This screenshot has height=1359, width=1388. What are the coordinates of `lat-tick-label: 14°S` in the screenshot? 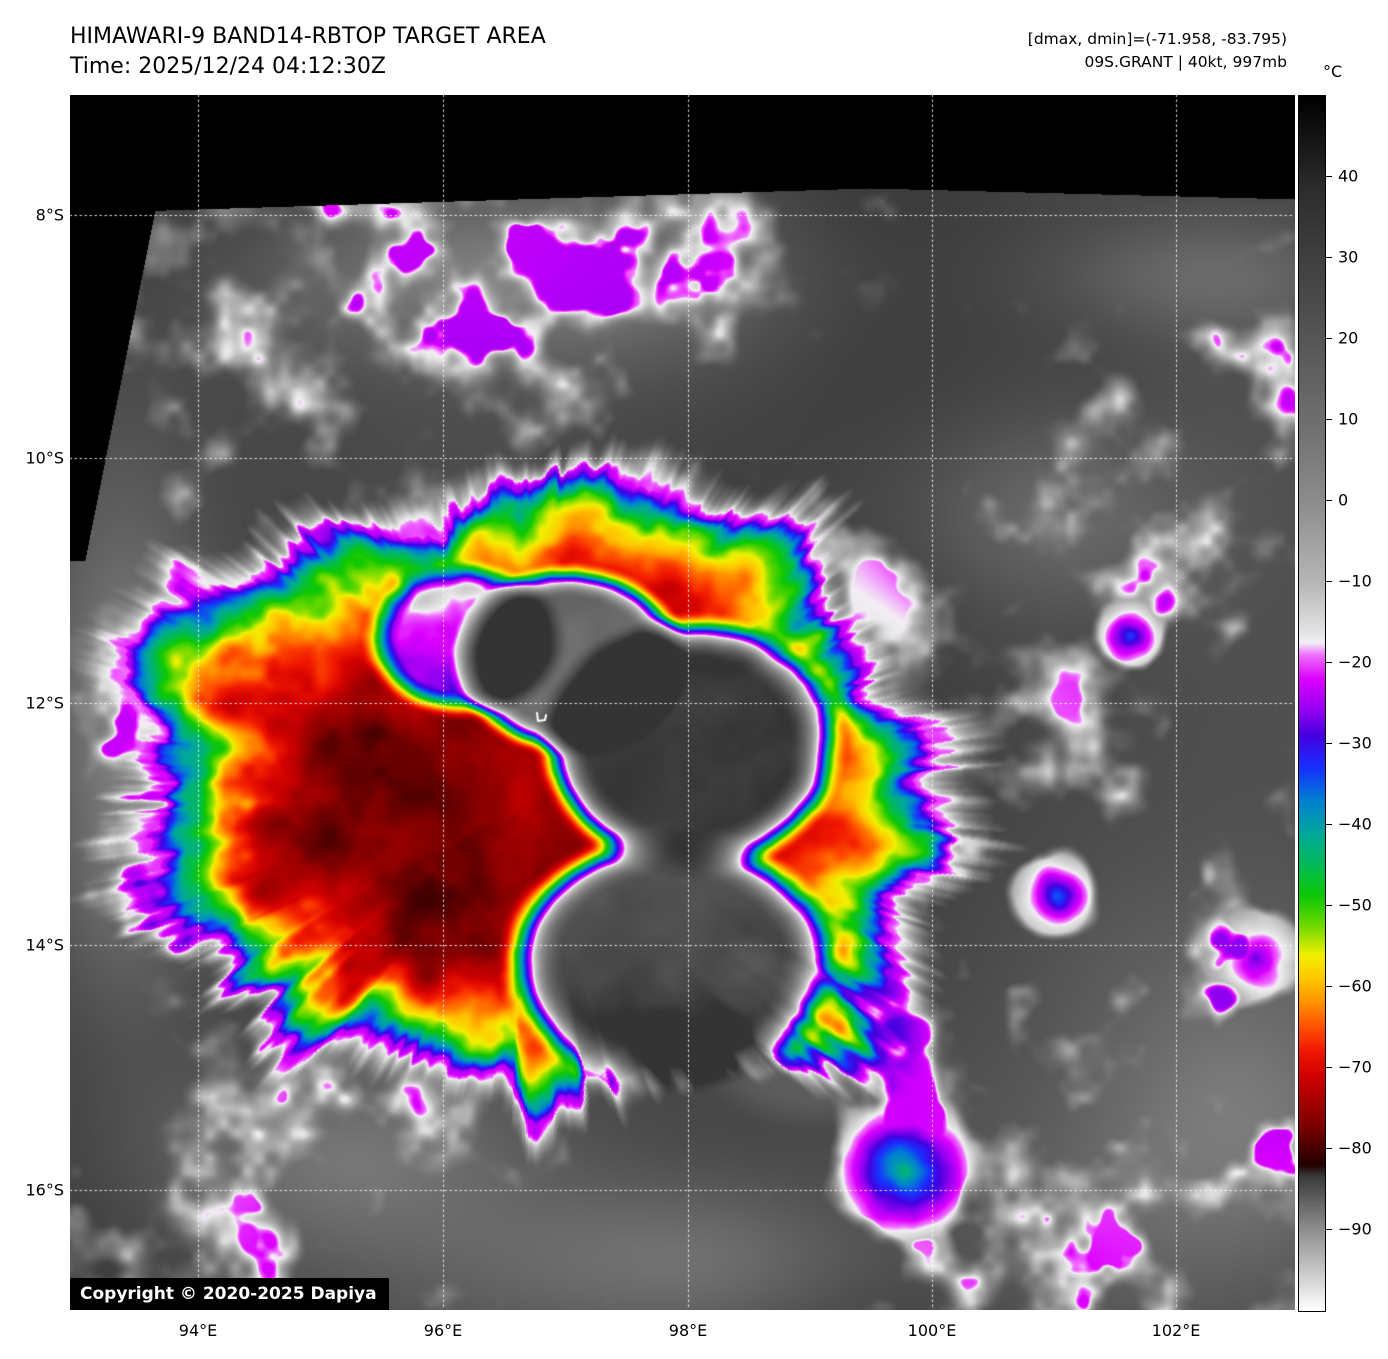 It's located at (44, 945).